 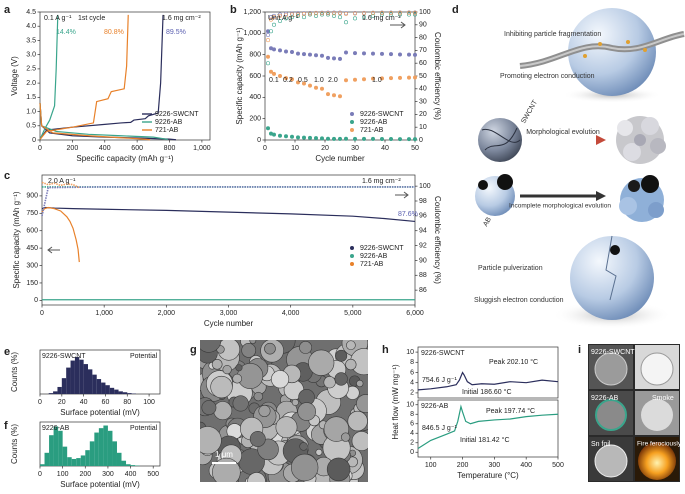 I want to click on x-tick-label: 50, so click(x=415, y=148).